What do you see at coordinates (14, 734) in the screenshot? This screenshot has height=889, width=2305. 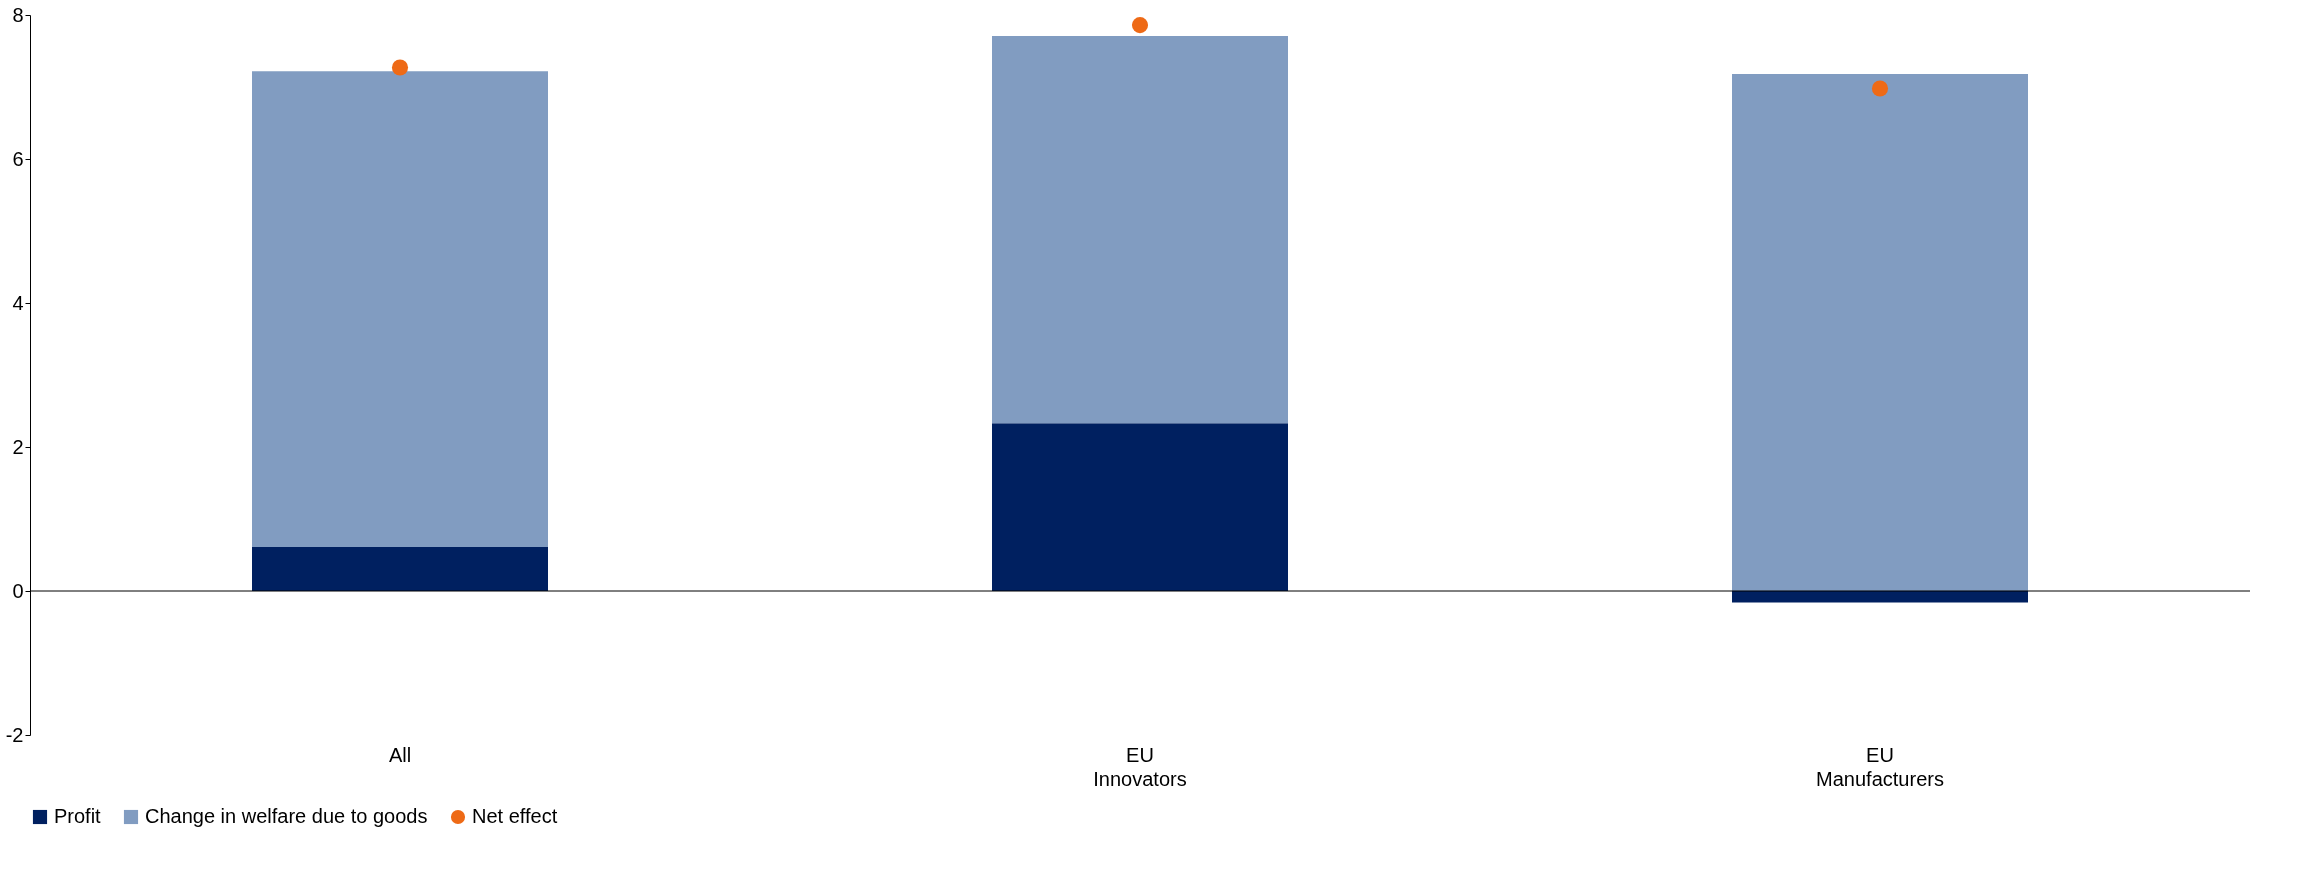 I see `y-tick-label: -2` at bounding box center [14, 734].